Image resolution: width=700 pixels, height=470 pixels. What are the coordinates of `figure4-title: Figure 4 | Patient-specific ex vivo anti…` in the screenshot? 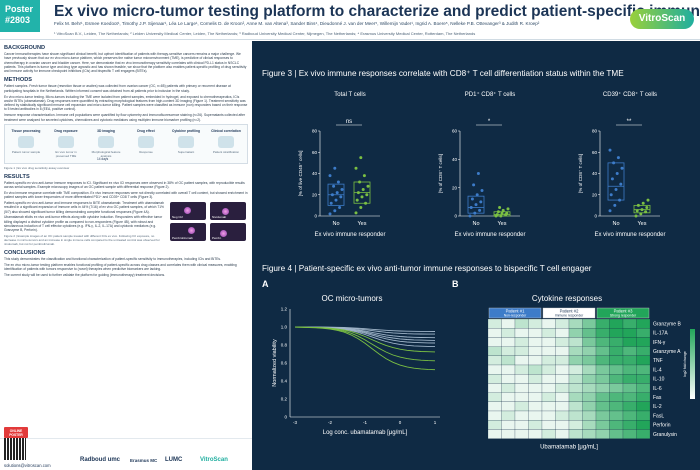 It's located at (427, 268).